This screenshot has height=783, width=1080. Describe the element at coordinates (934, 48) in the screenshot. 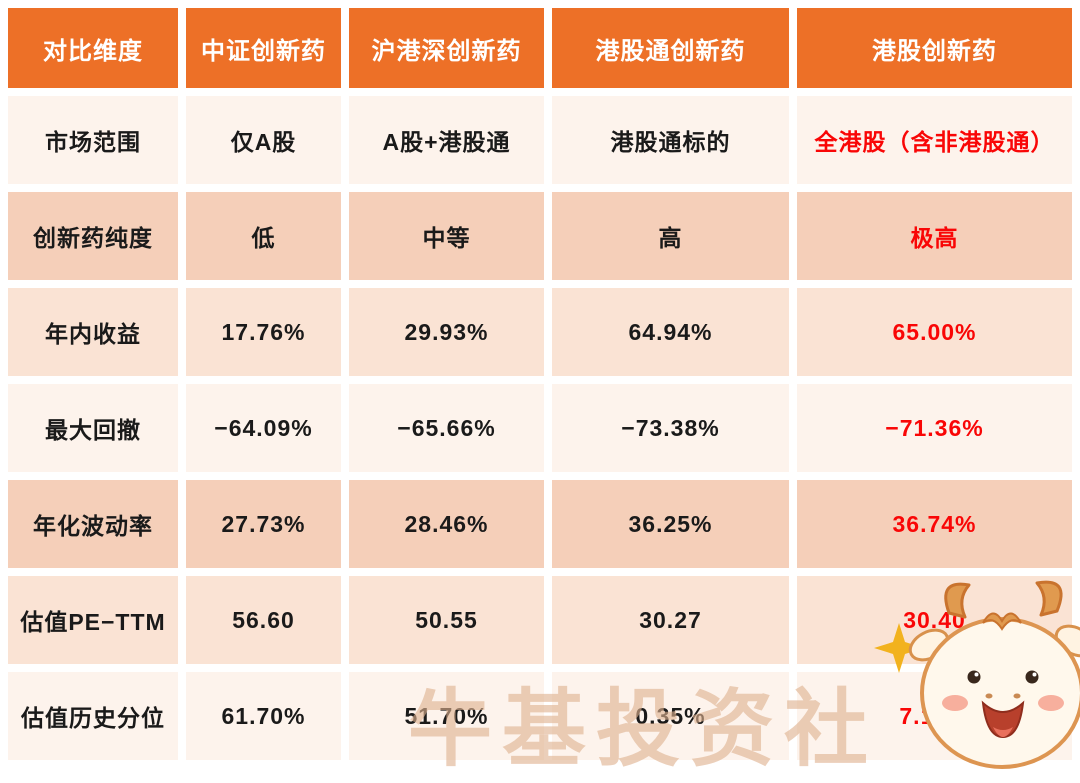

I see `header-cell-ganggu: 港股创新药` at that location.